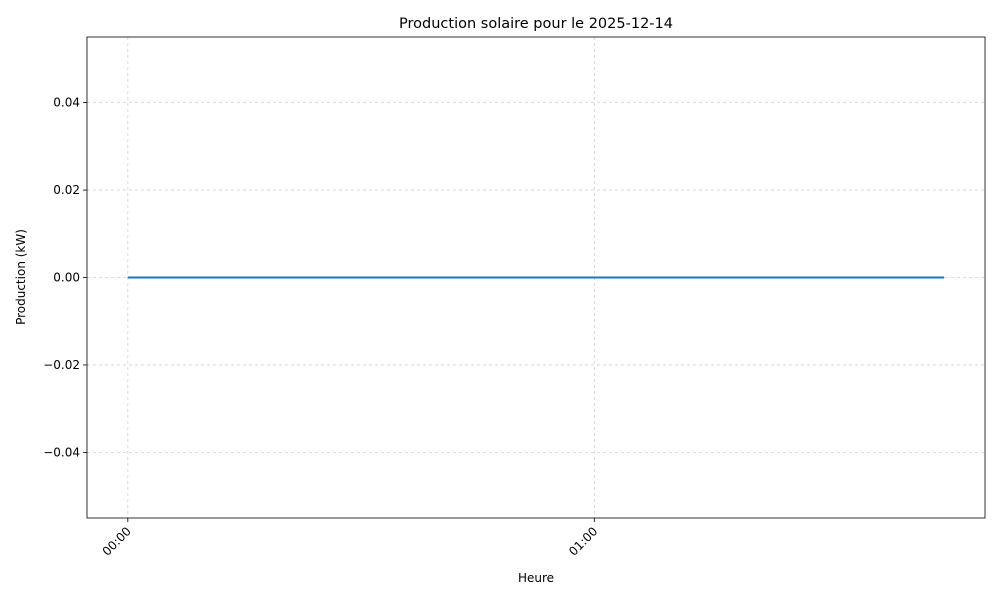 This screenshot has width=1000, height=600. Describe the element at coordinates (66, 278) in the screenshot. I see `y-tick-label: 0.00` at that location.